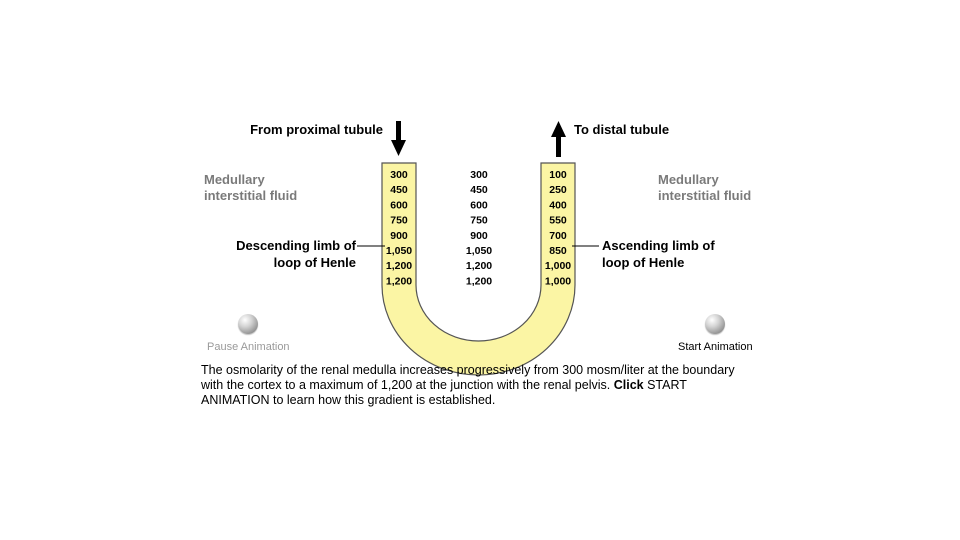 This screenshot has height=540, width=960. Describe the element at coordinates (558, 190) in the screenshot. I see `ascending-value: 250` at that location.